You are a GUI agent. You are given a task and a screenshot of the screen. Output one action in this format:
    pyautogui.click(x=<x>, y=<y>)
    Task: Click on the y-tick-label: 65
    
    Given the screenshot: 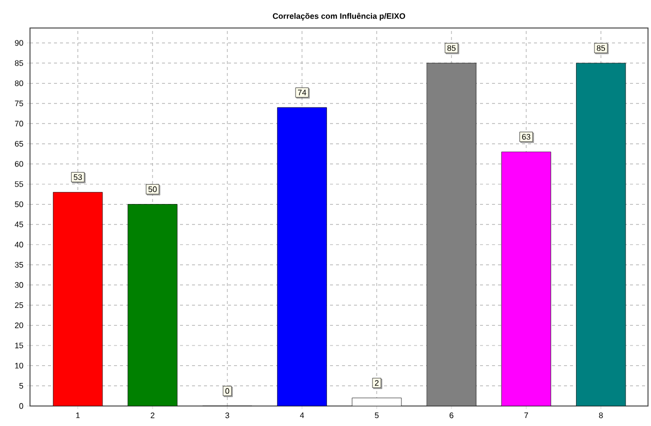 What is the action you would take?
    pyautogui.click(x=19, y=143)
    